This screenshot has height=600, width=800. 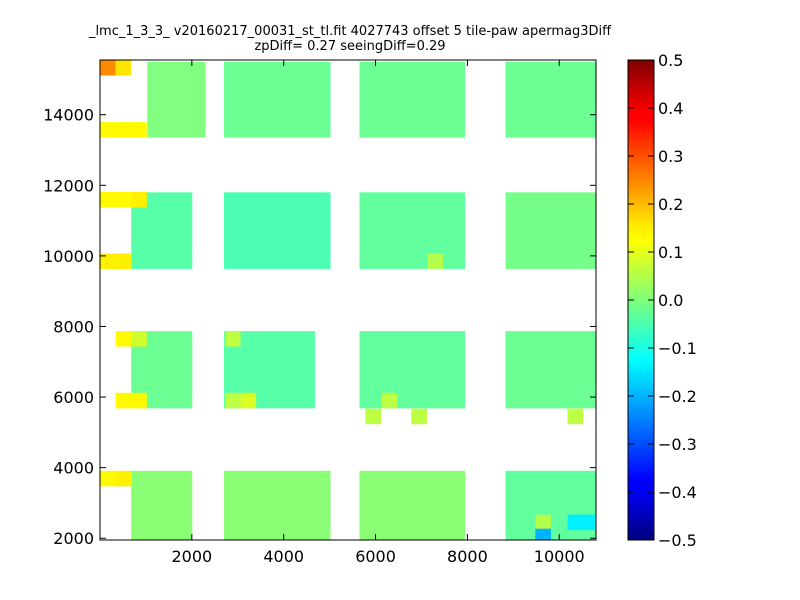 I want to click on x-tick-label: 10000, so click(x=559, y=556).